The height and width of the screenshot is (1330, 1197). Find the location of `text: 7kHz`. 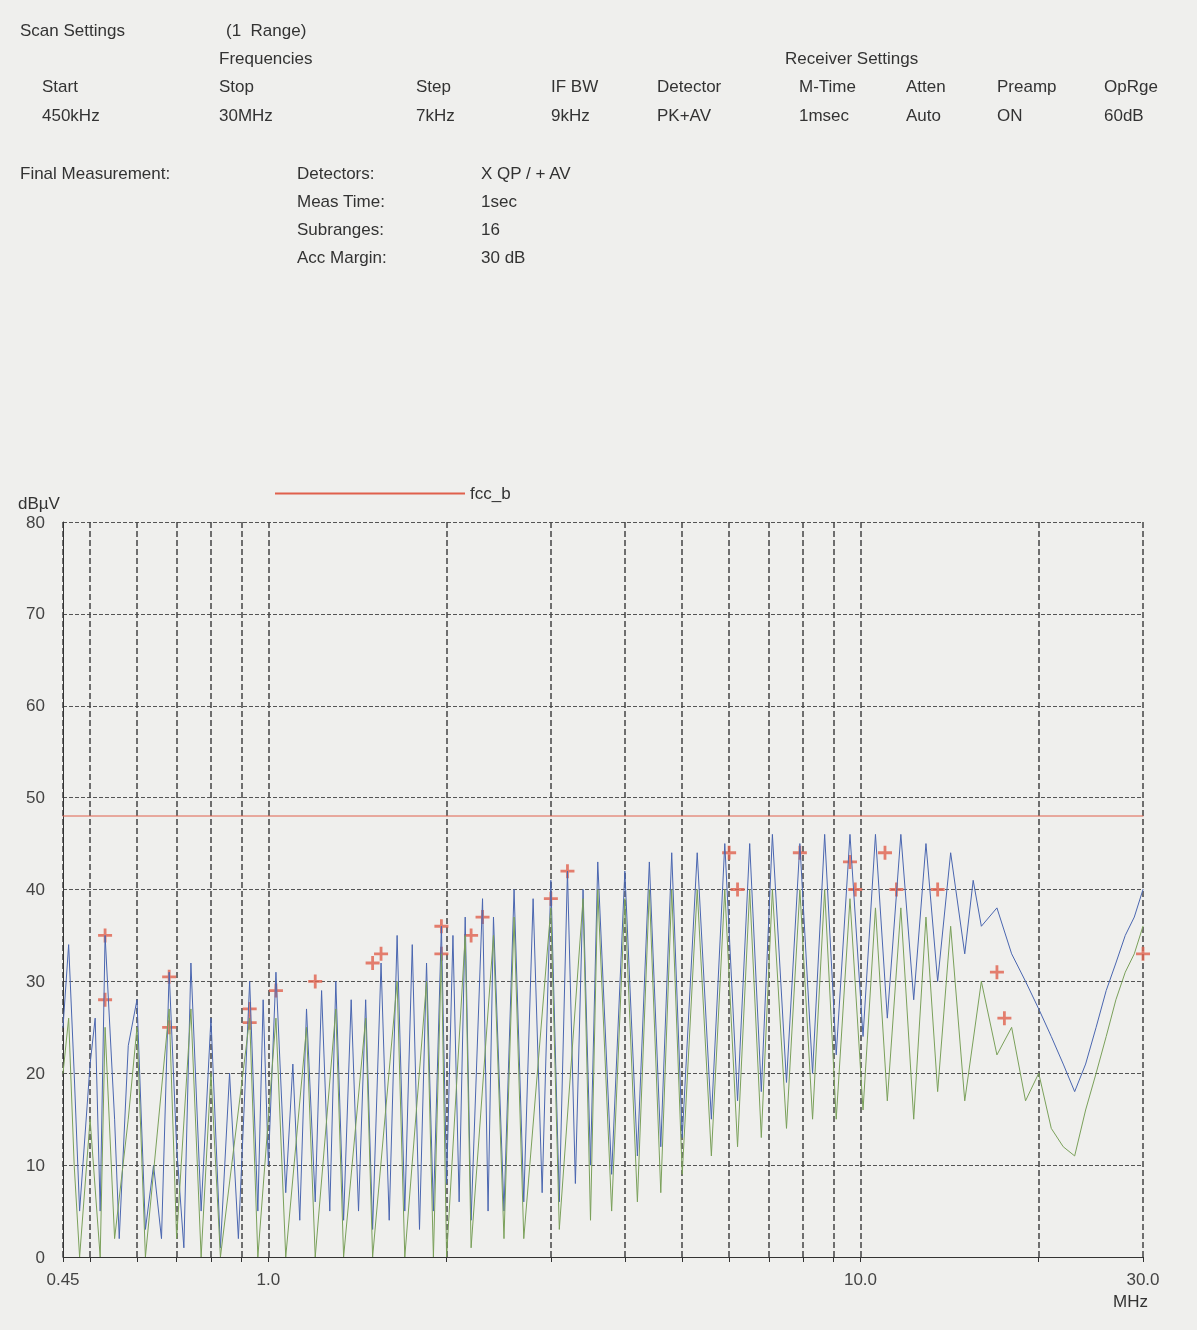

text: 7kHz is located at coordinates (435, 115).